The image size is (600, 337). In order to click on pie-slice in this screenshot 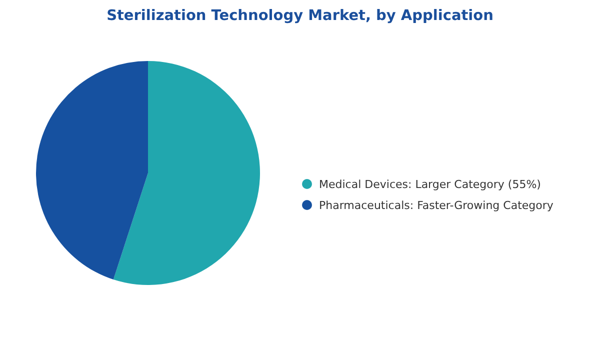, I will do `click(92, 170)`.